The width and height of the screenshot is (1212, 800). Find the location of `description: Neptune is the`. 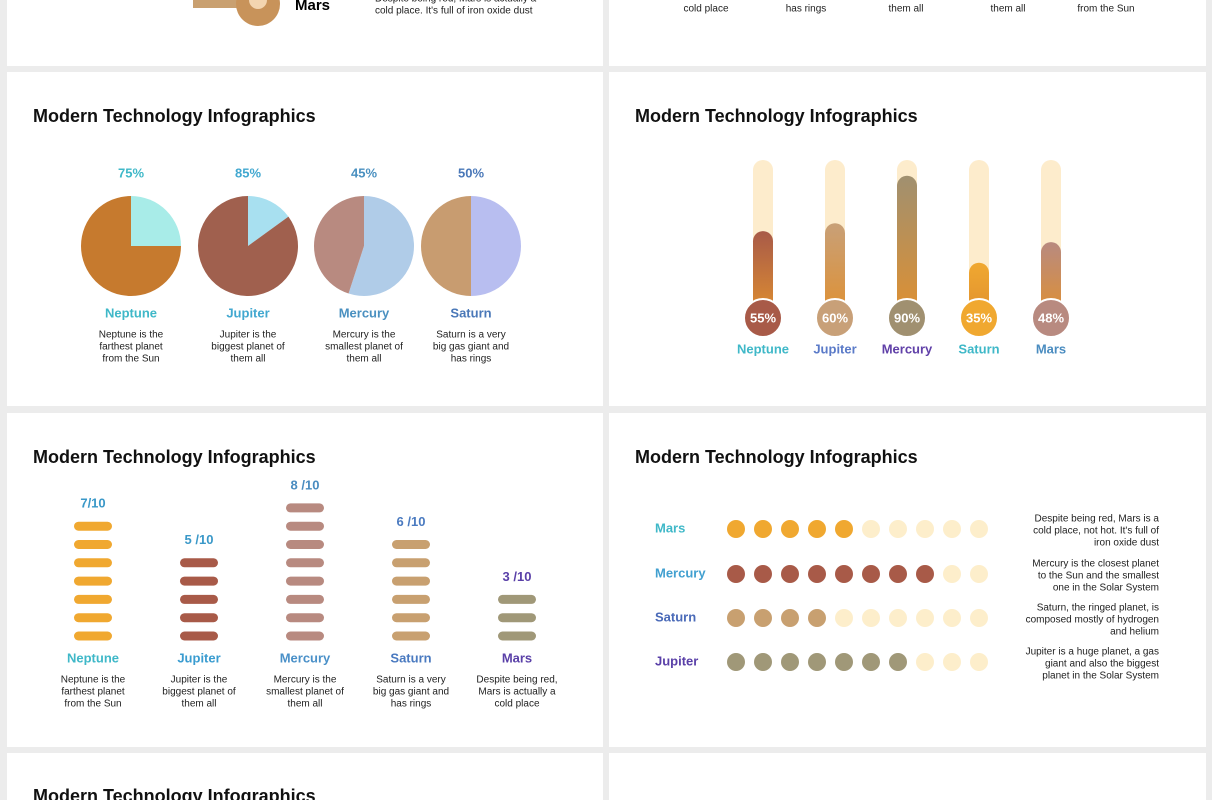

description: Neptune is the is located at coordinates (93, 680).